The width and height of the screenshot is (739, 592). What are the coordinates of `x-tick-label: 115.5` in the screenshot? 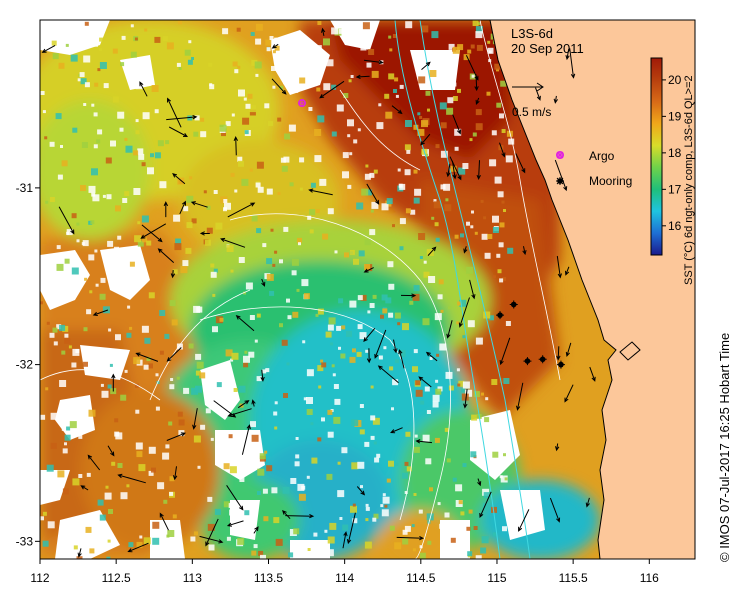 It's located at (573, 578).